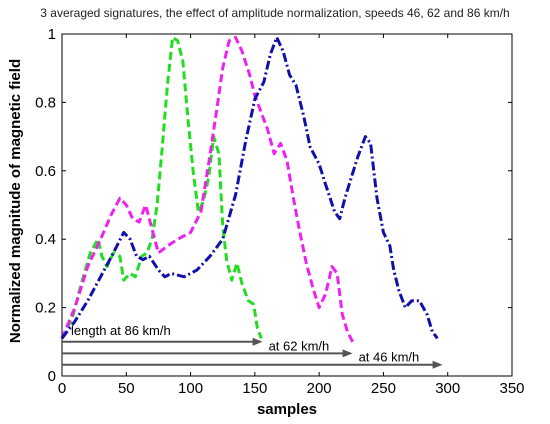 The image size is (550, 424). What do you see at coordinates (52, 376) in the screenshot?
I see `y-tick-label: 0` at bounding box center [52, 376].